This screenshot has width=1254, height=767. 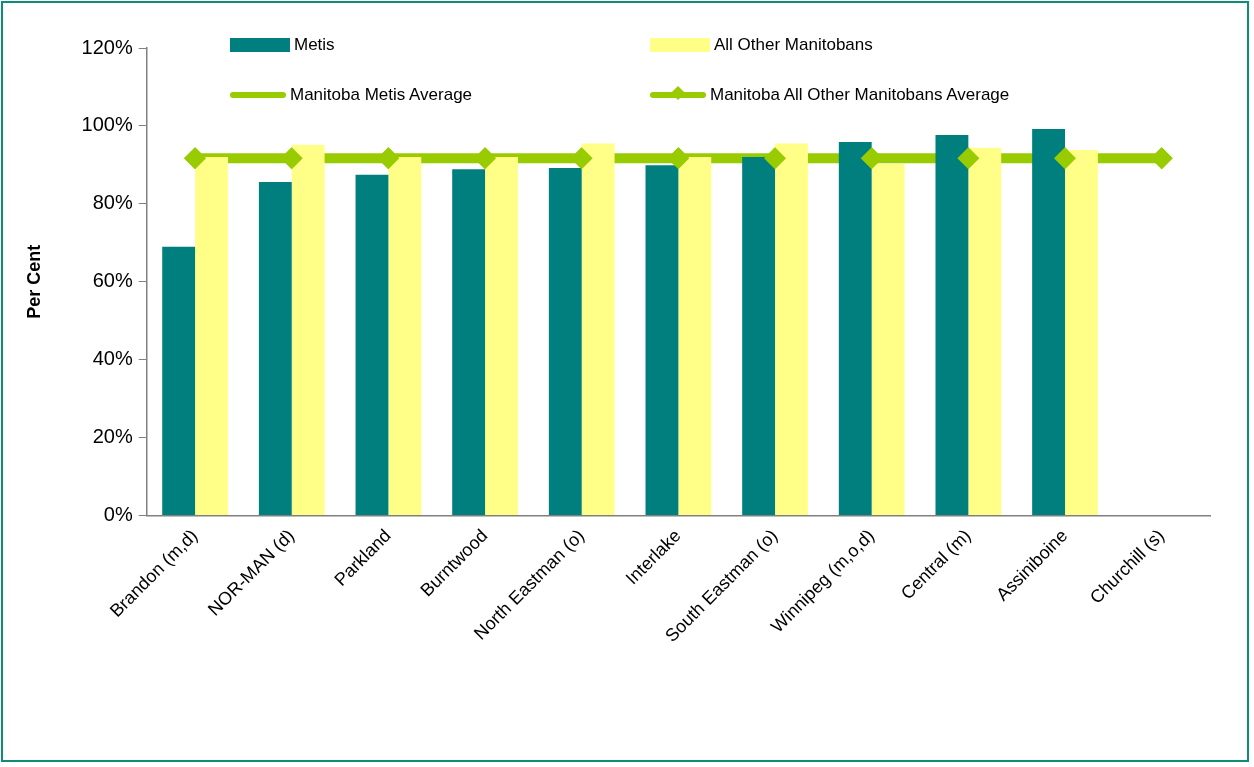 I want to click on legend-label: All Other Manitobans, so click(x=793, y=45).